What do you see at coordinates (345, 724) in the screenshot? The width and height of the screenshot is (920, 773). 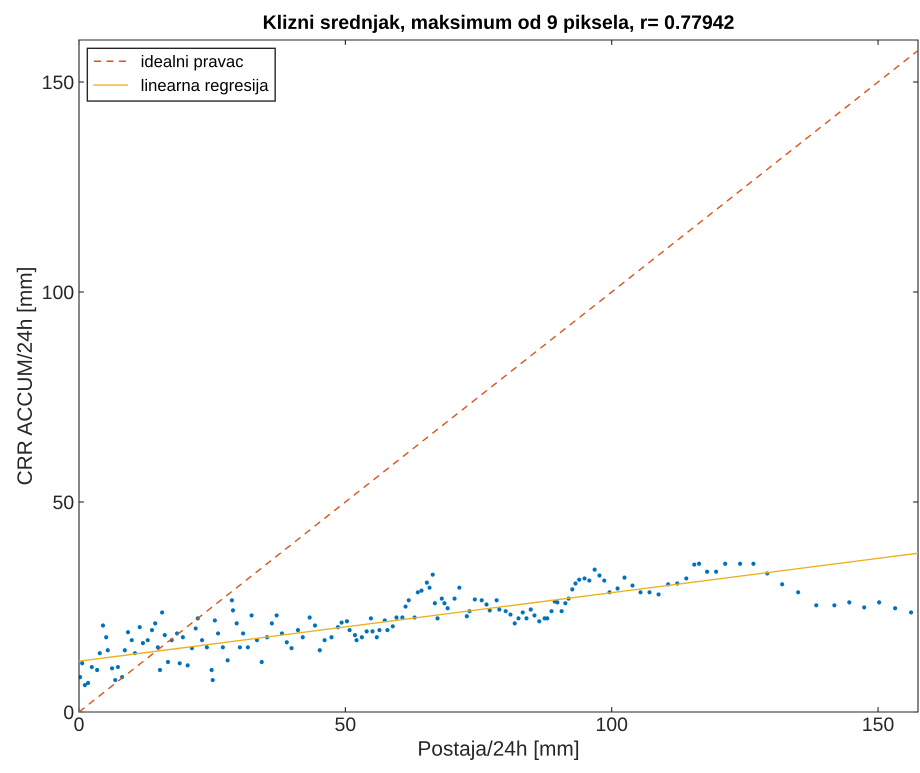 I see `x-tick-label: 50` at bounding box center [345, 724].